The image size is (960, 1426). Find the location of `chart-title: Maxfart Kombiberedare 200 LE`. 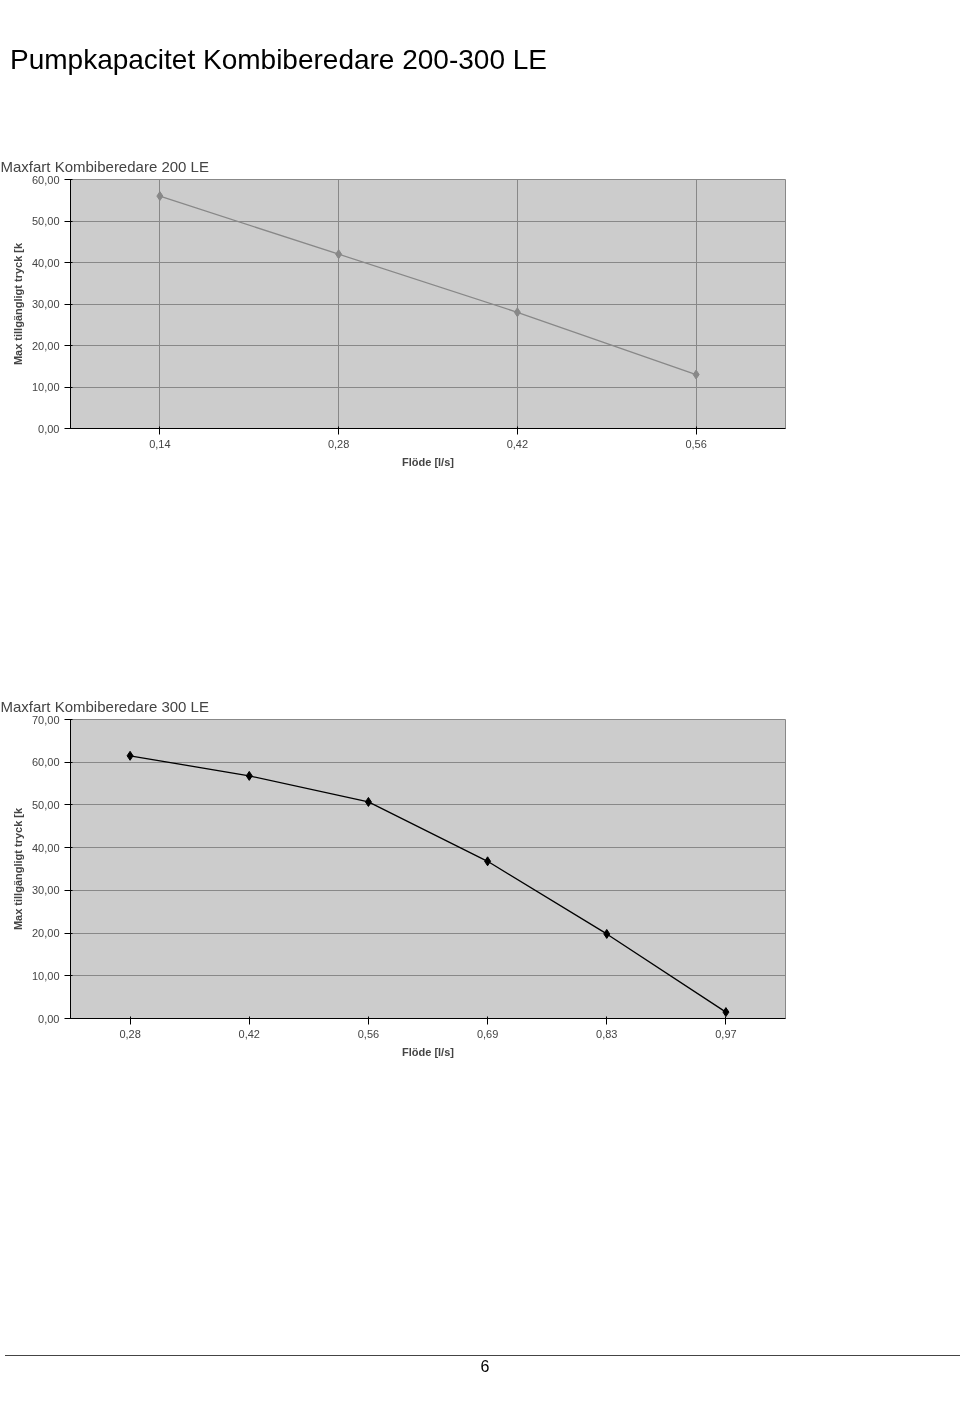

chart-title: Maxfart Kombiberedare 200 LE is located at coordinates (104, 166).